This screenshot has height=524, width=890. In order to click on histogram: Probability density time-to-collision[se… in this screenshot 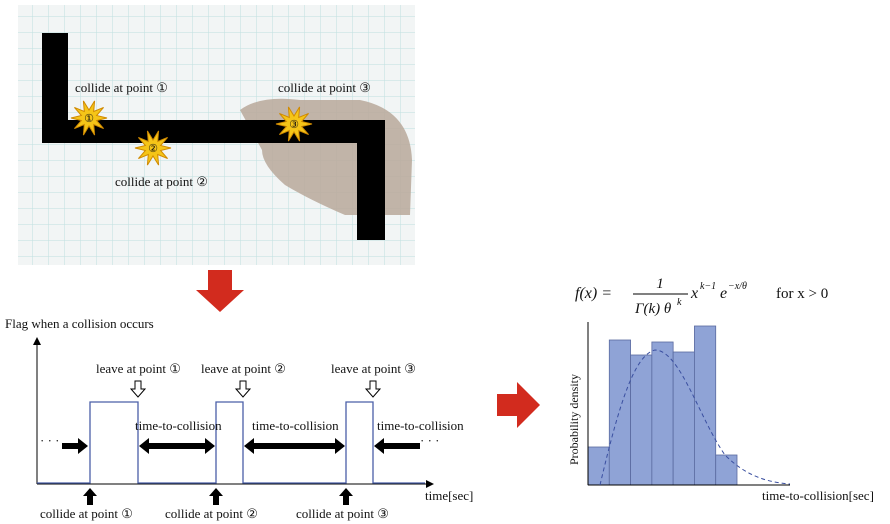, I will do `click(720, 412)`.